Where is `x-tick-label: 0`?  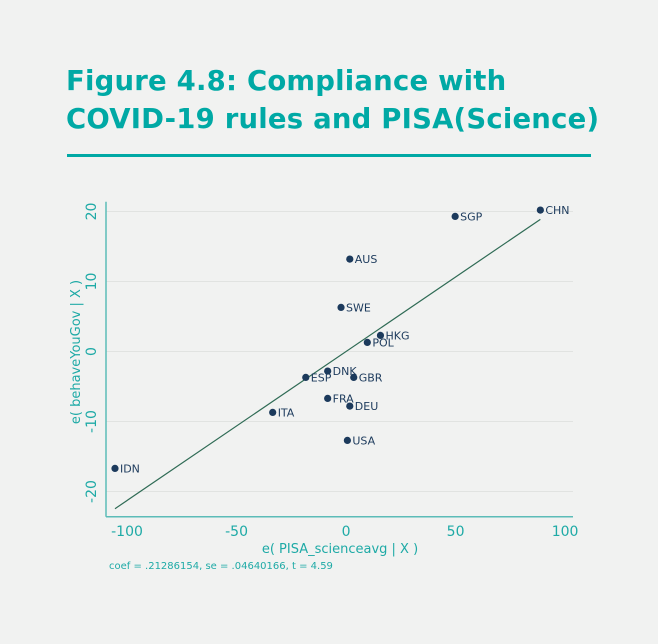
x-tick-label: 0 is located at coordinates (346, 532).